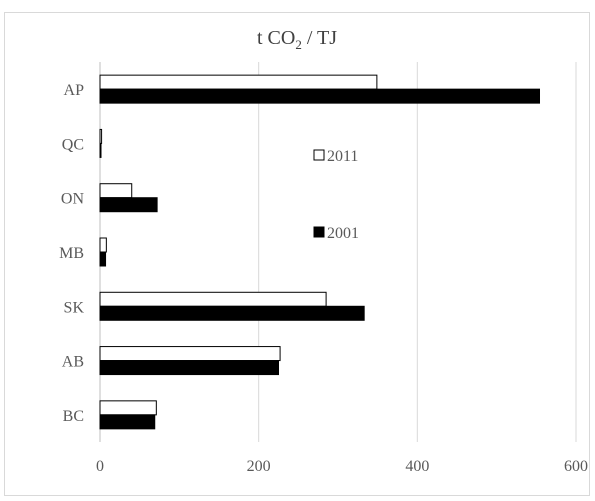  Describe the element at coordinates (73, 416) in the screenshot. I see `category-label: BC` at that location.